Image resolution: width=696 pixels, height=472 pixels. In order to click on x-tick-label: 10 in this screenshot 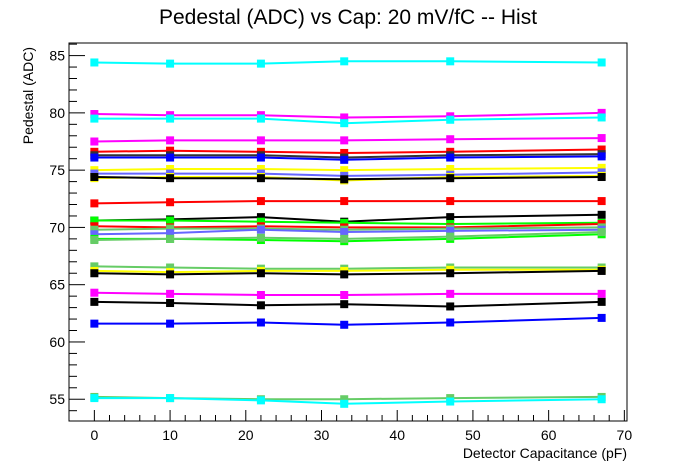, I will do `click(170, 435)`.